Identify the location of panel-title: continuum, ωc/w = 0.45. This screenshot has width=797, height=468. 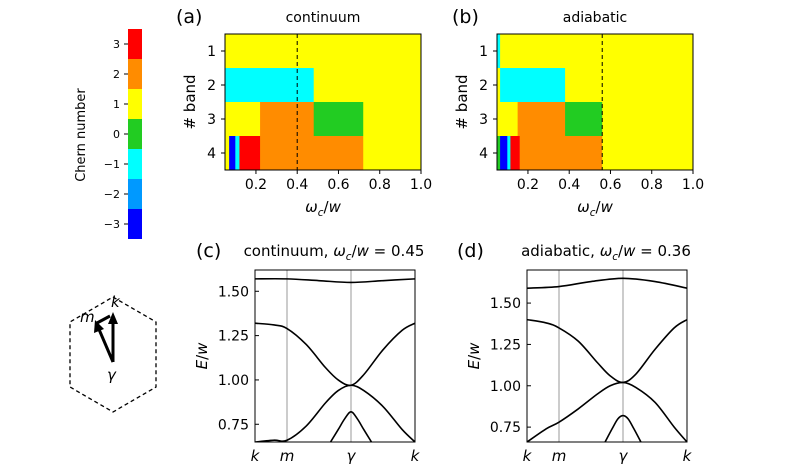
(334, 252).